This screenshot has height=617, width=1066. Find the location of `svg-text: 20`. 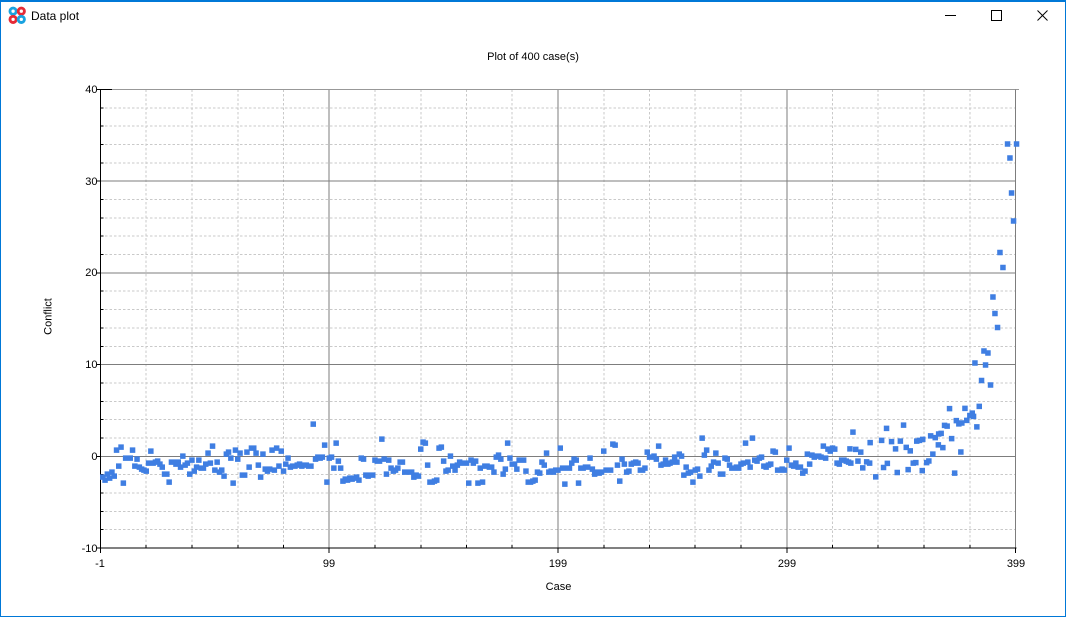

svg-text: 20 is located at coordinates (91, 273).